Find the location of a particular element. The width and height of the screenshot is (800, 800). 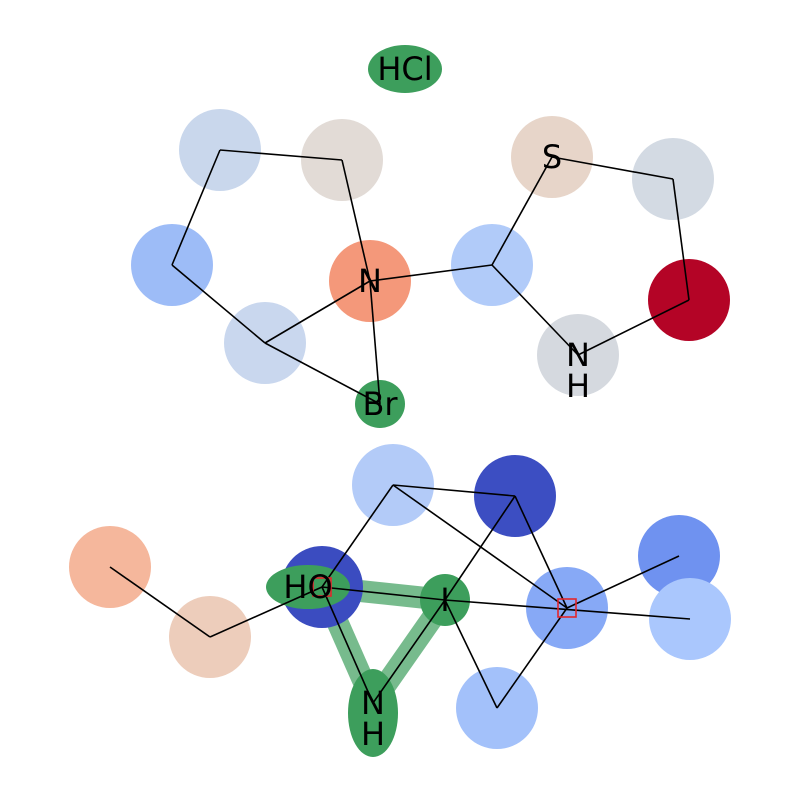

bond-c_thz_c5-c_thz_c4 is located at coordinates (681, 239).